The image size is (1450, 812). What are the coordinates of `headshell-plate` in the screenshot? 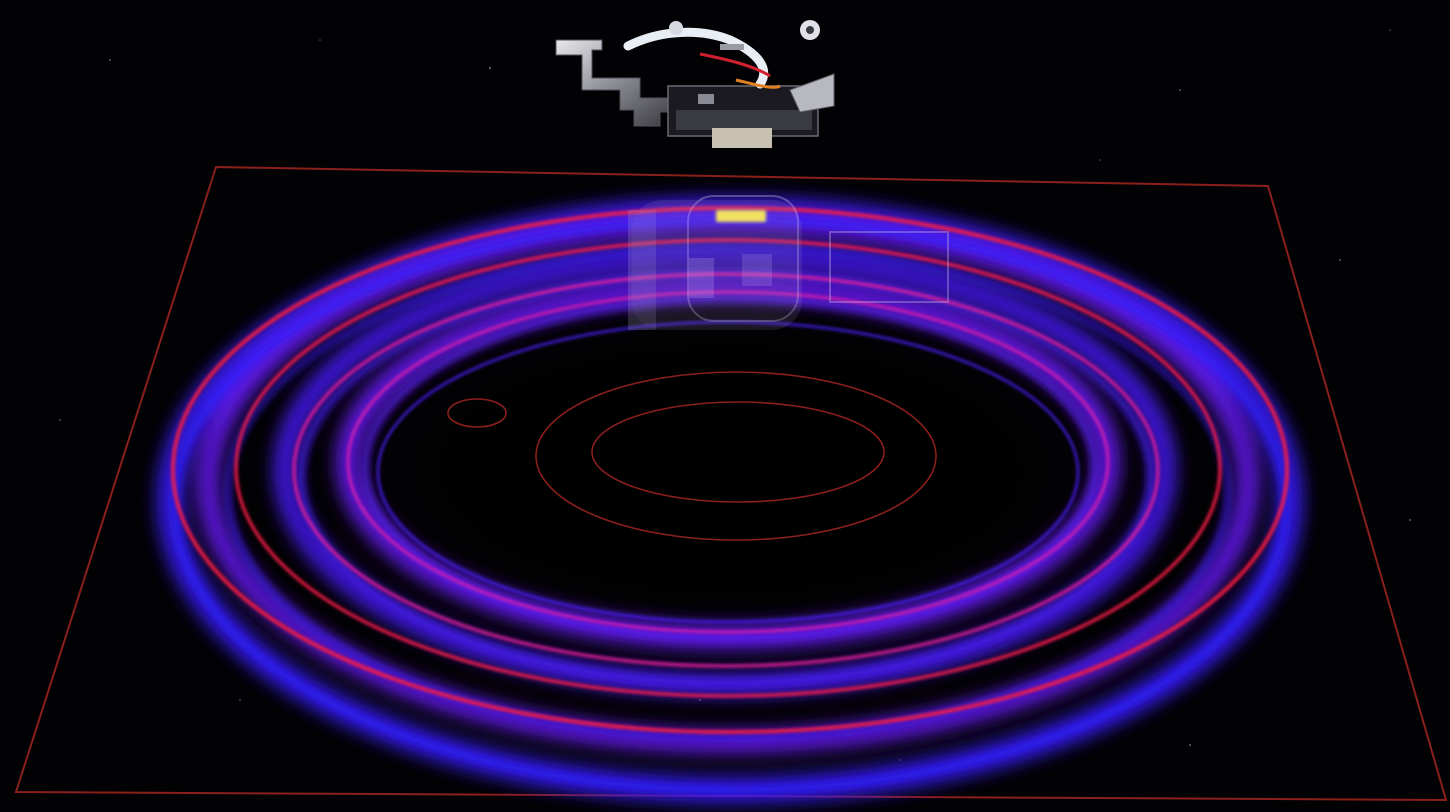 It's located at (812, 93).